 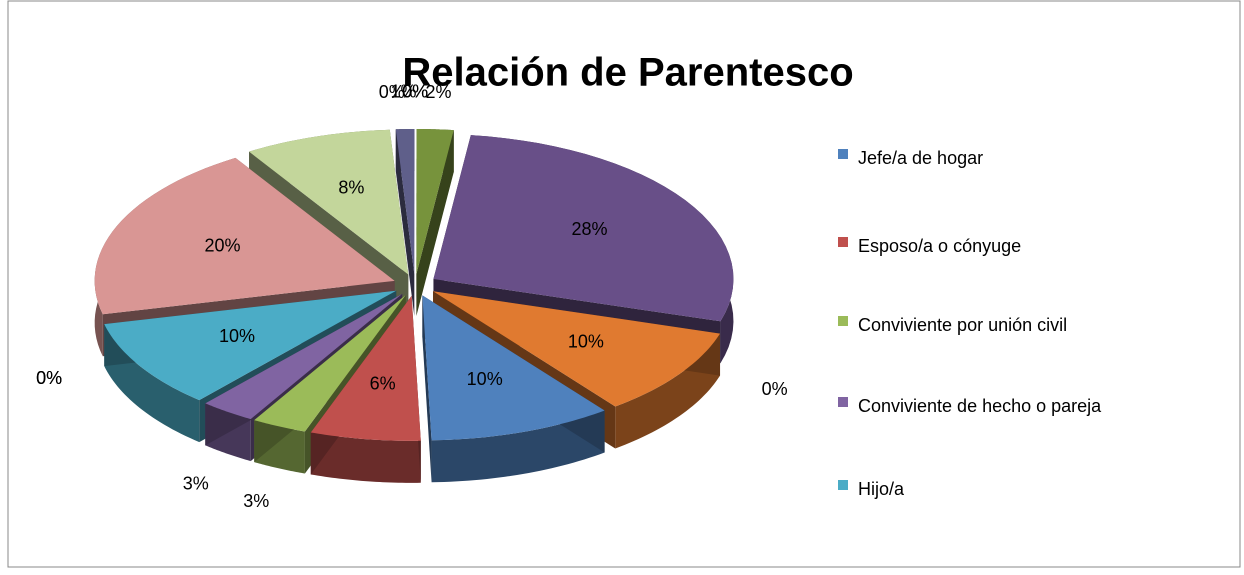 I want to click on data-label: 2%, so click(x=439, y=92).